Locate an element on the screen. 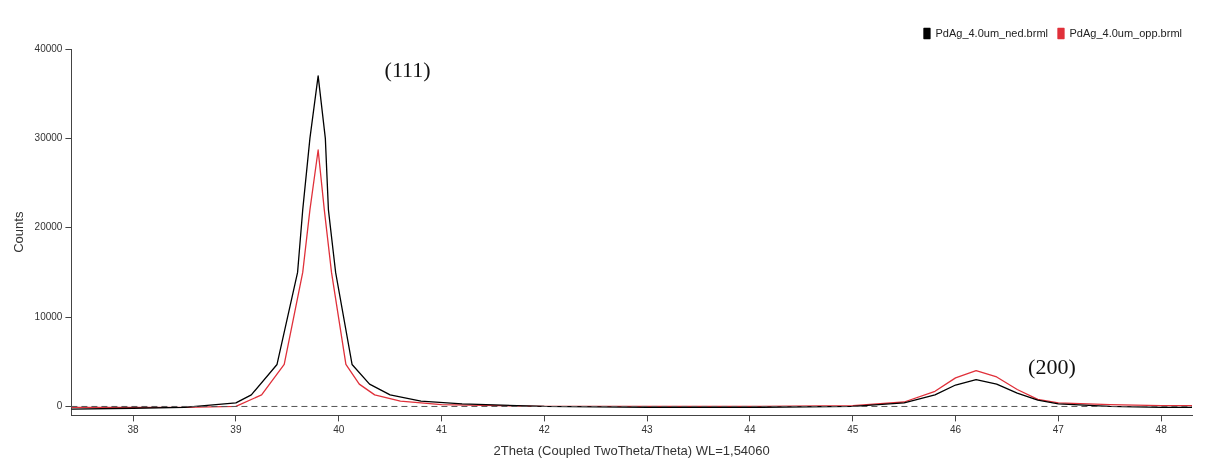 The image size is (1214, 473). x-axis-title: 2Theta (Coupled TwoTheta/Theta) WL=1,54060 is located at coordinates (631, 450).